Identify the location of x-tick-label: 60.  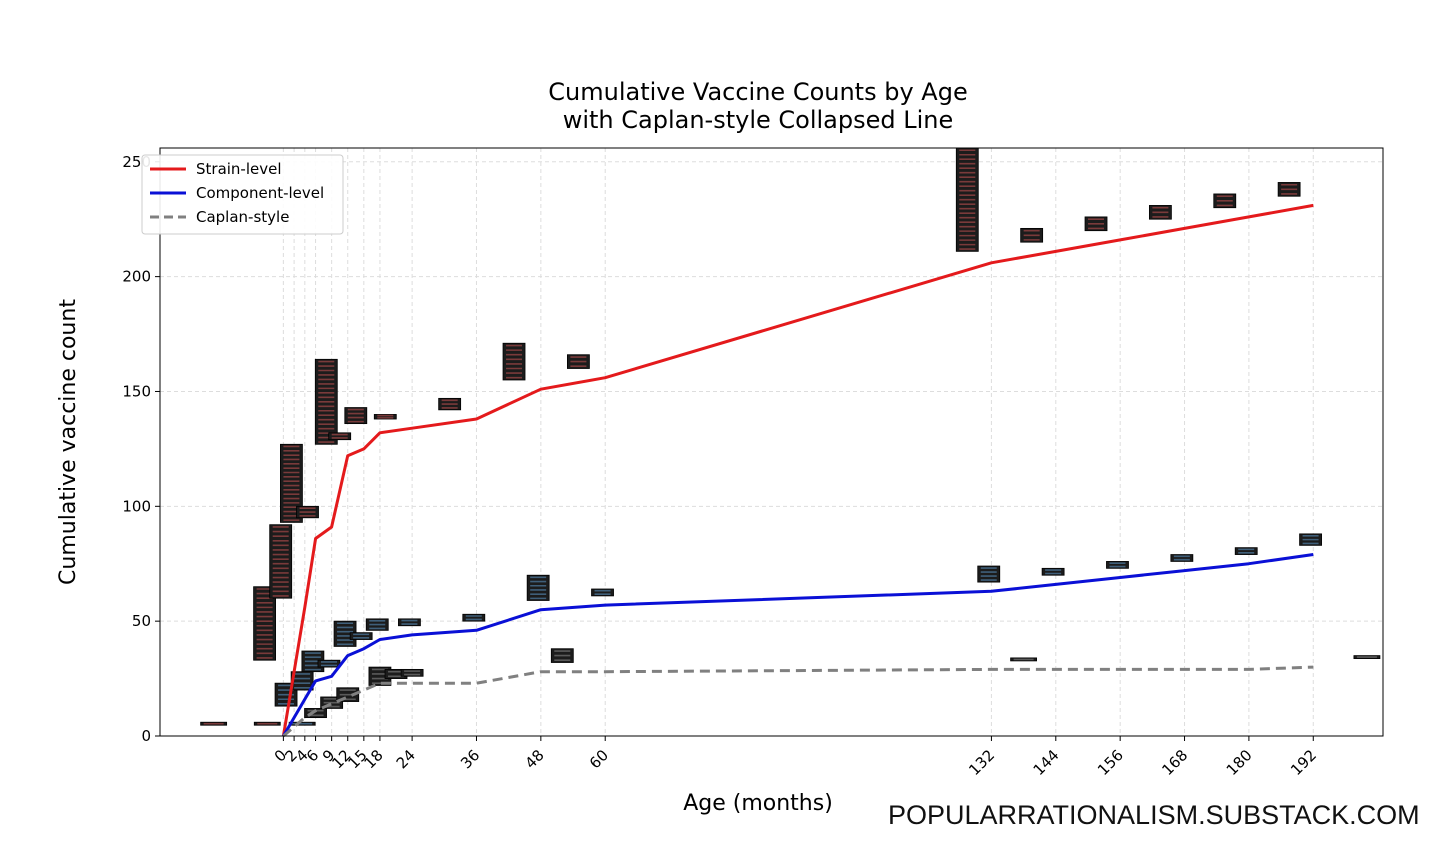
(599, 759).